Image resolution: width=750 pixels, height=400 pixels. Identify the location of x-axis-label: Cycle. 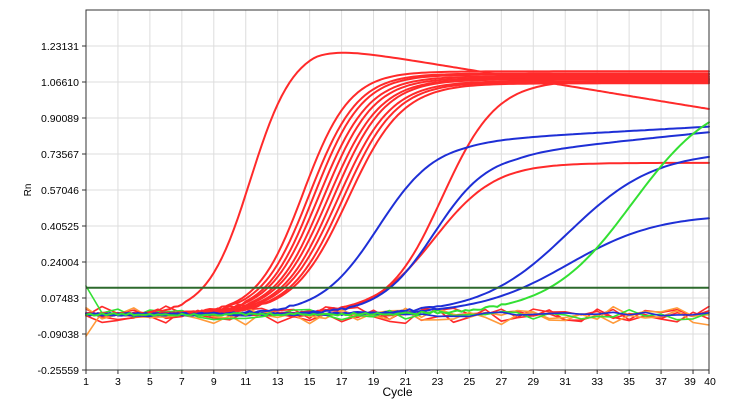
(397, 392).